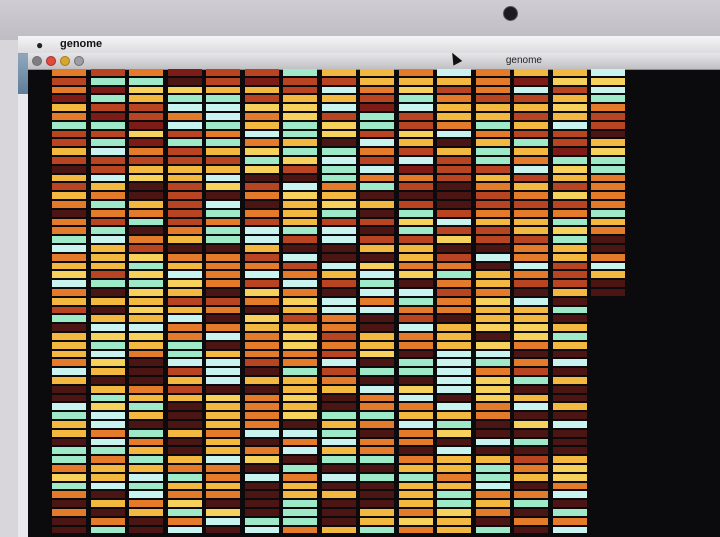 The width and height of the screenshot is (720, 537). What do you see at coordinates (79, 61) in the screenshot?
I see `zoom-button` at bounding box center [79, 61].